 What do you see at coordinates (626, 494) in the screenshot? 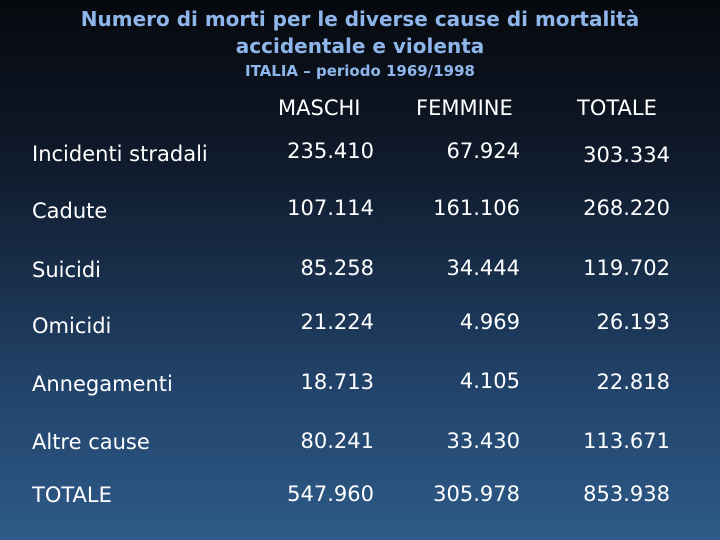
I see `cell-totale-total: 853.938` at bounding box center [626, 494].